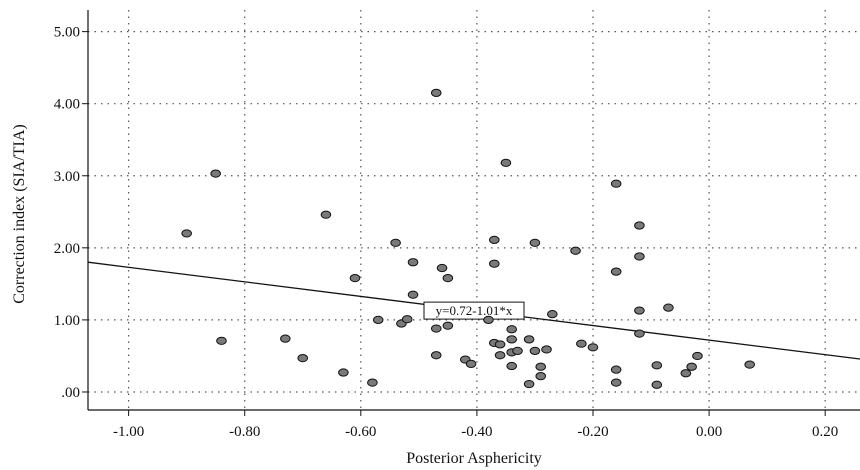  I want to click on x-tick-label: -0.60, so click(360, 432).